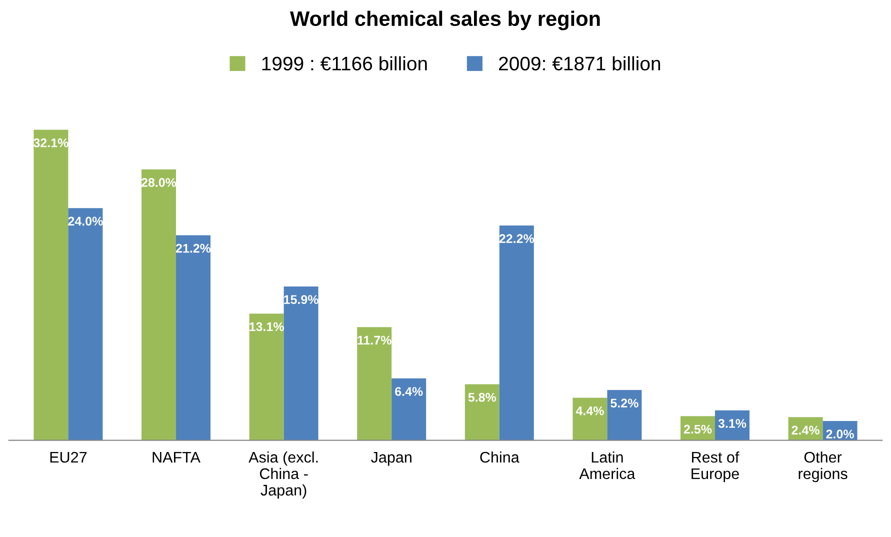 The image size is (891, 537). I want to click on data-label: 13.1%, so click(267, 327).